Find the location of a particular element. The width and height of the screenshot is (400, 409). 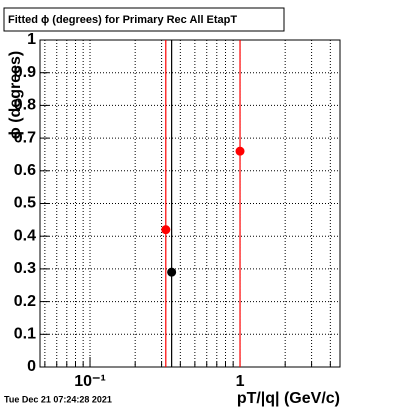

timestamp: Tue Dec 21 07:24:28 2021 is located at coordinates (58, 399).